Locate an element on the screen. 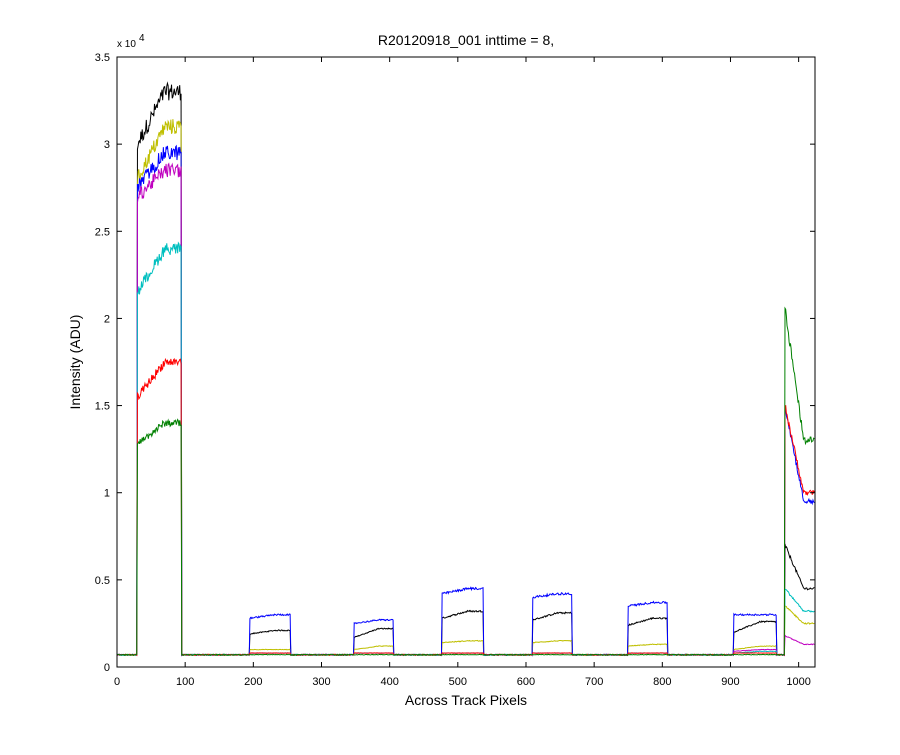 The width and height of the screenshot is (900, 755). y-tick-label: 1.5 is located at coordinates (102, 407).